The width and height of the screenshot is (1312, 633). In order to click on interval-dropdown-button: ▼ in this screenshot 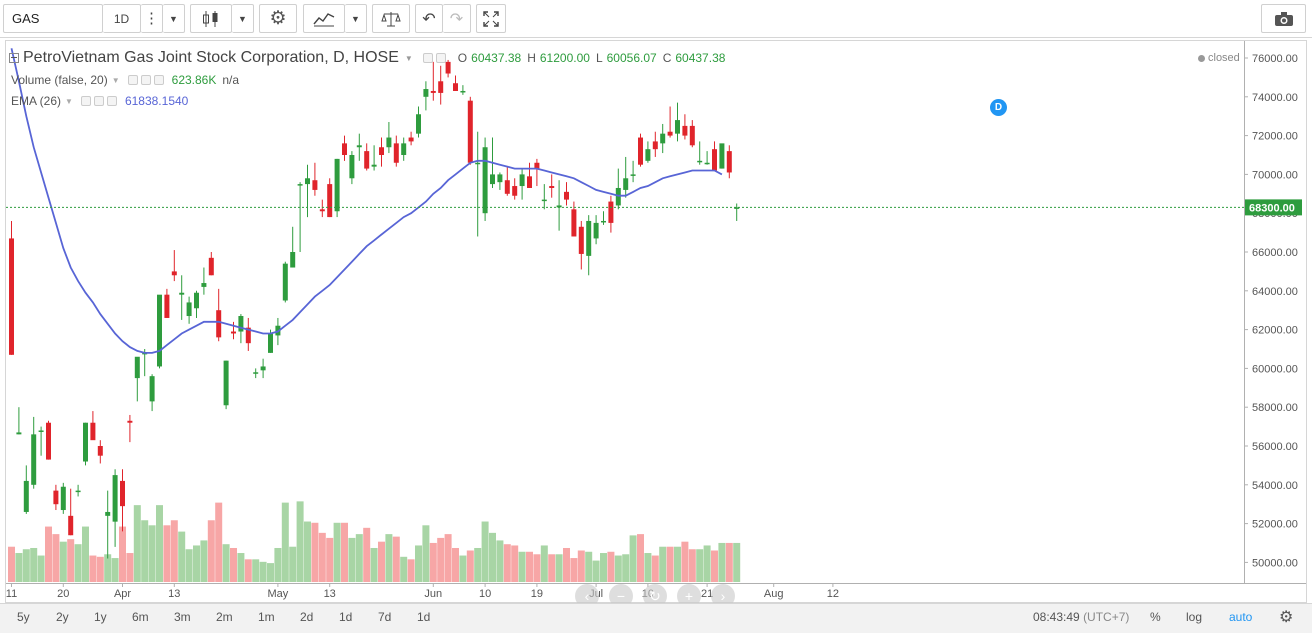, I will do `click(174, 18)`.